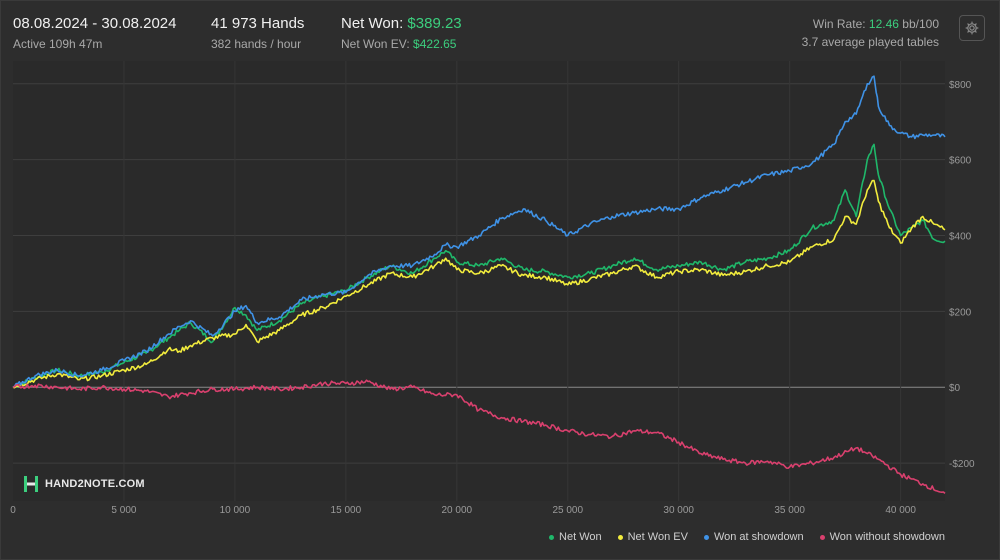 Image resolution: width=1000 pixels, height=560 pixels. I want to click on x-tick-label: 0, so click(13, 510).